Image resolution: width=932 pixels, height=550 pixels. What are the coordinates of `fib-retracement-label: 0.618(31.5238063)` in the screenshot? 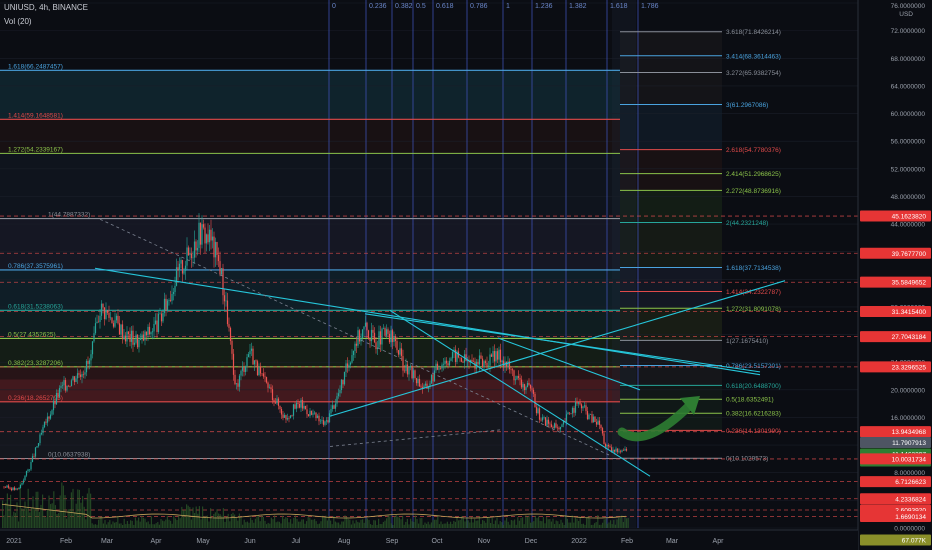 It's located at (35, 306).